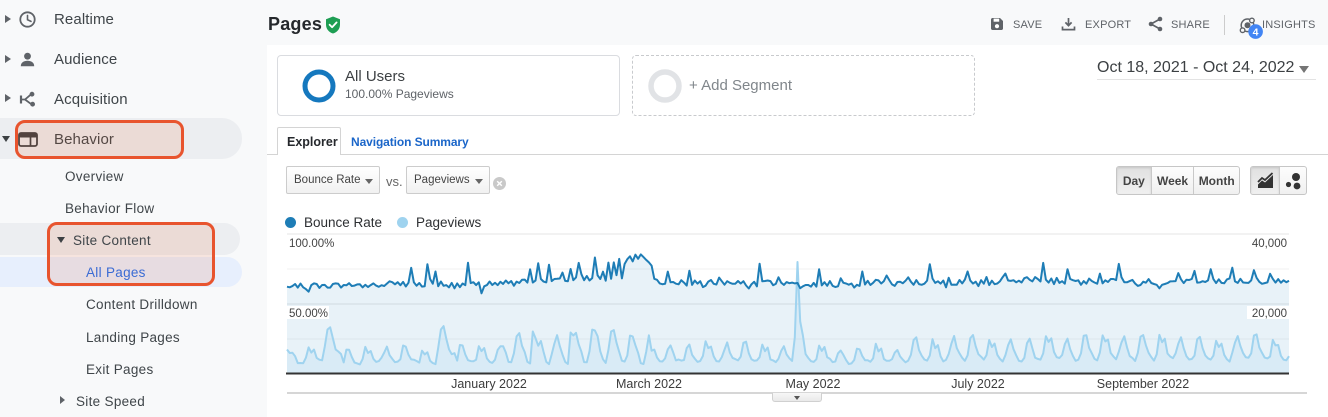 The width and height of the screenshot is (1328, 417). Describe the element at coordinates (308, 314) in the screenshot. I see `svg-text: 50.00%` at that location.